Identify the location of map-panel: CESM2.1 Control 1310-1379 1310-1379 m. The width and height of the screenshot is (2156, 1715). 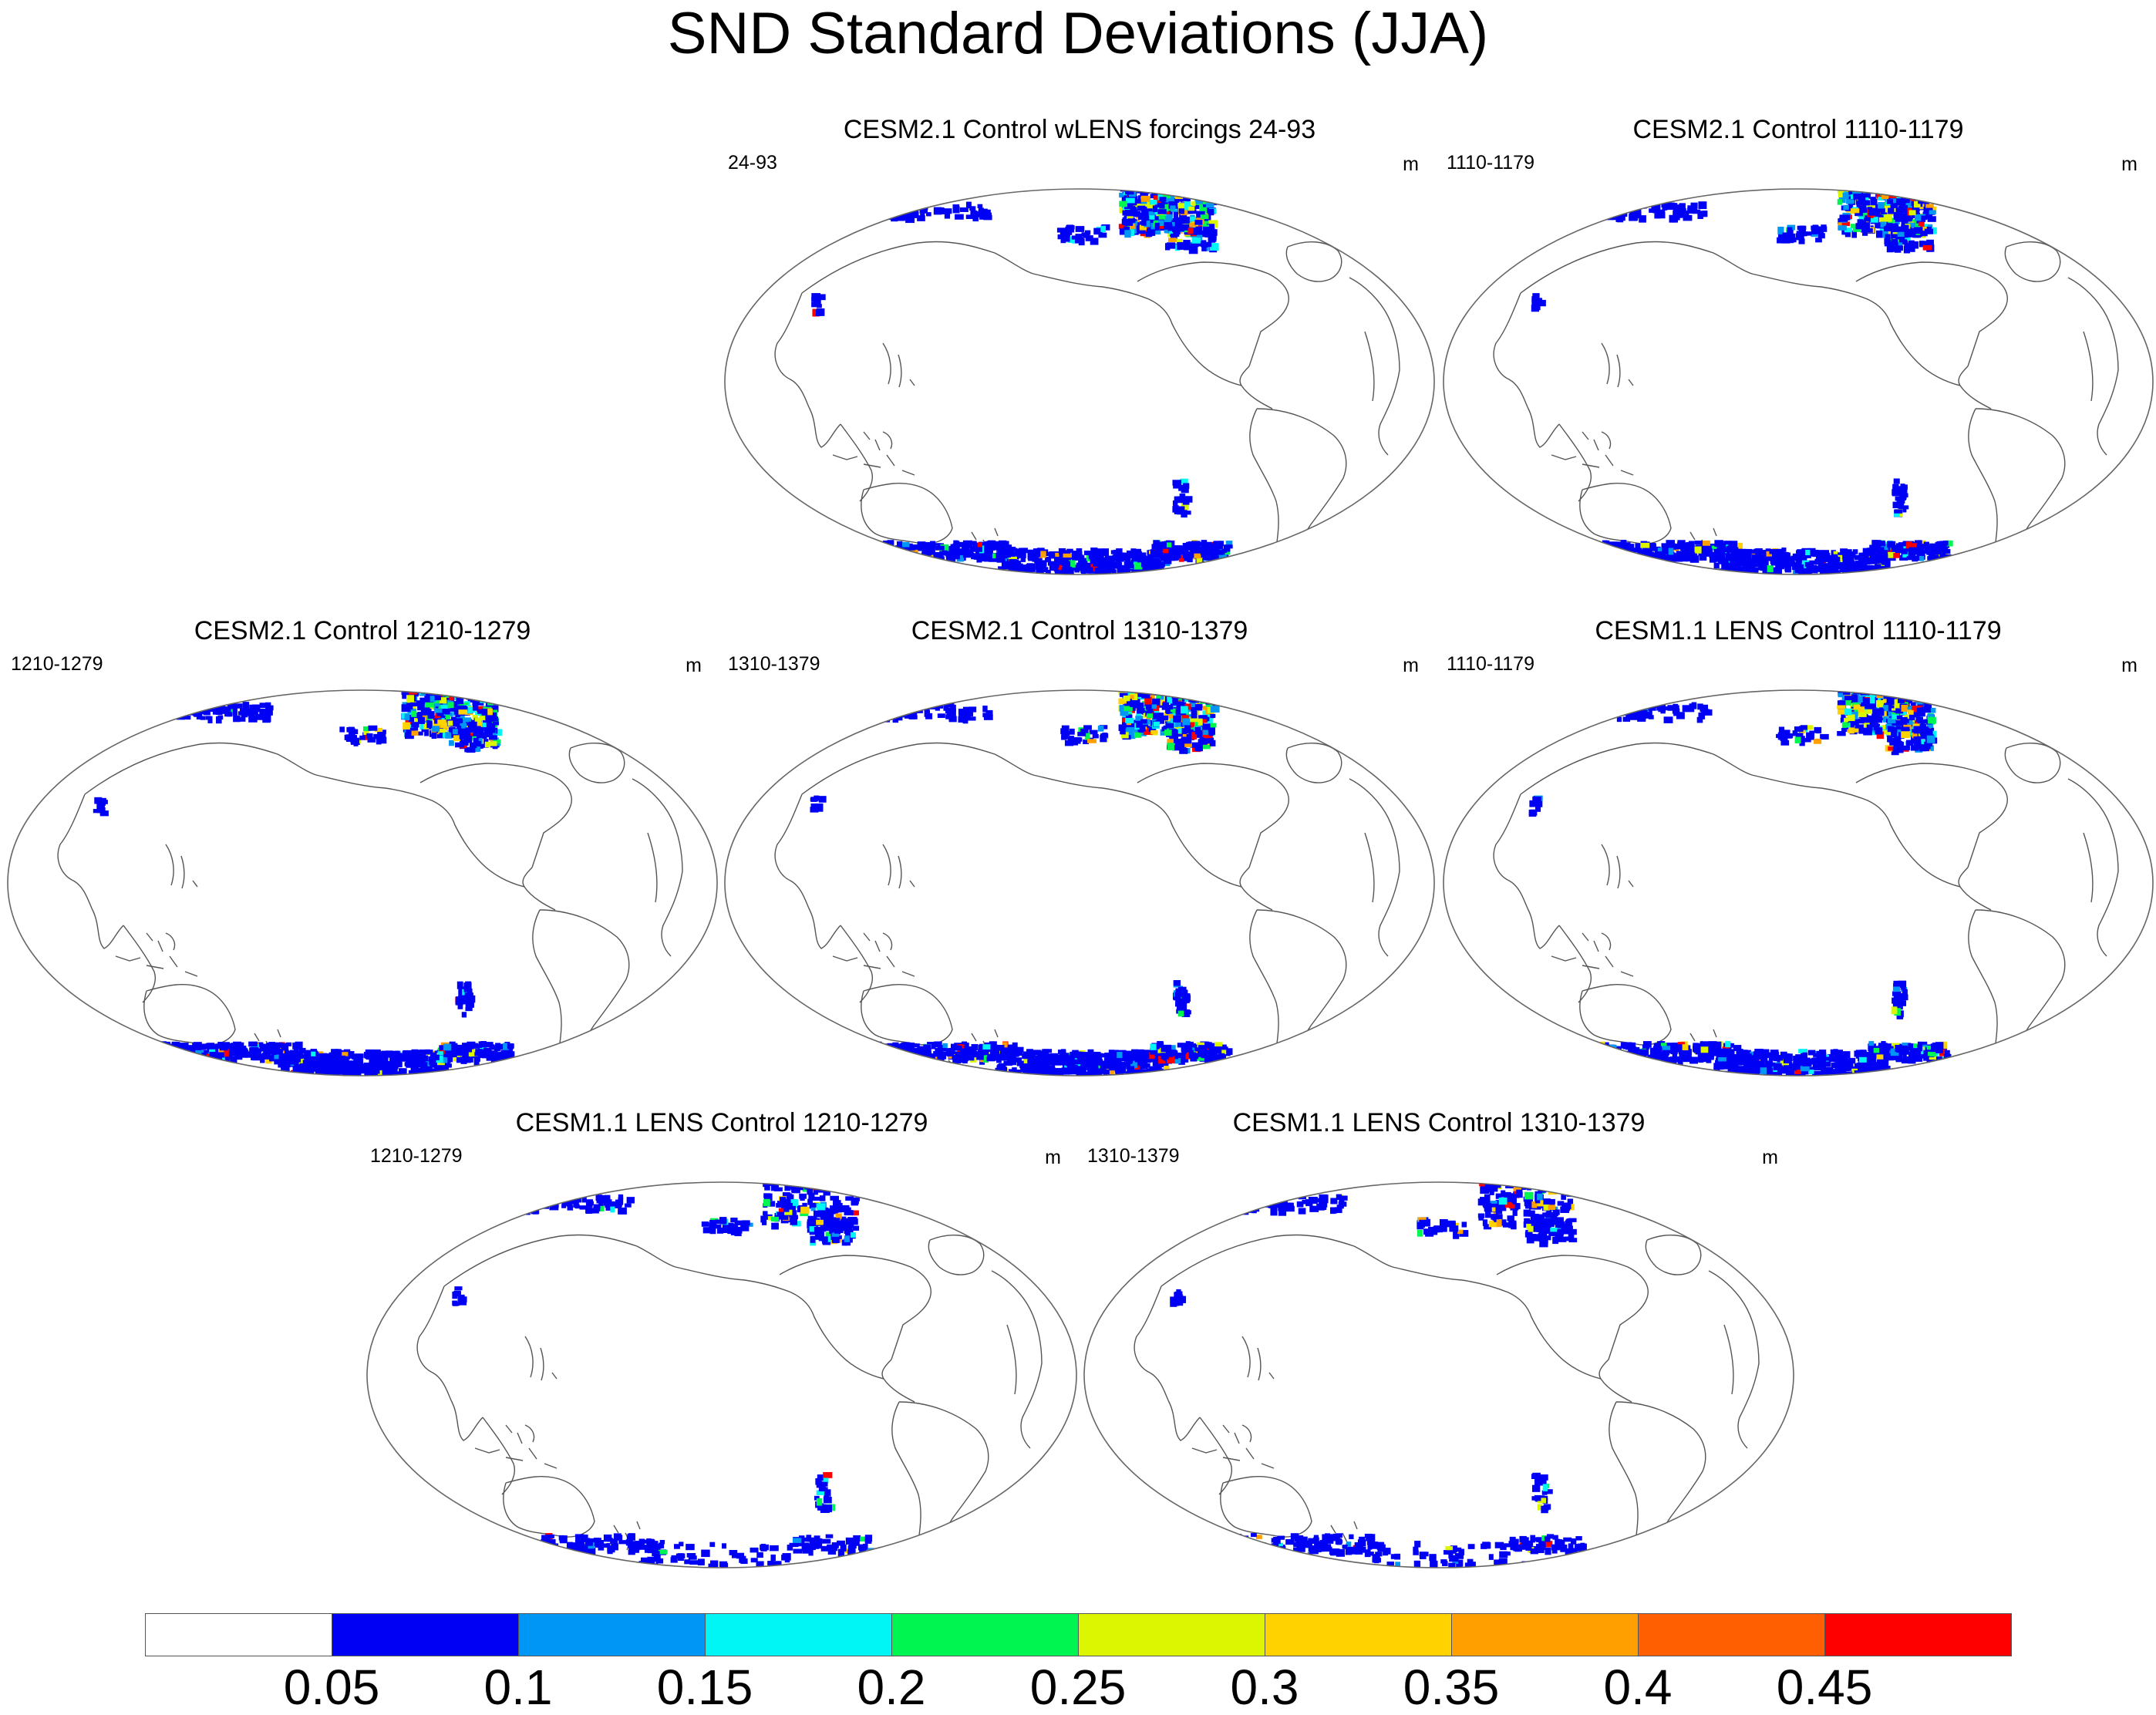
(1079, 851).